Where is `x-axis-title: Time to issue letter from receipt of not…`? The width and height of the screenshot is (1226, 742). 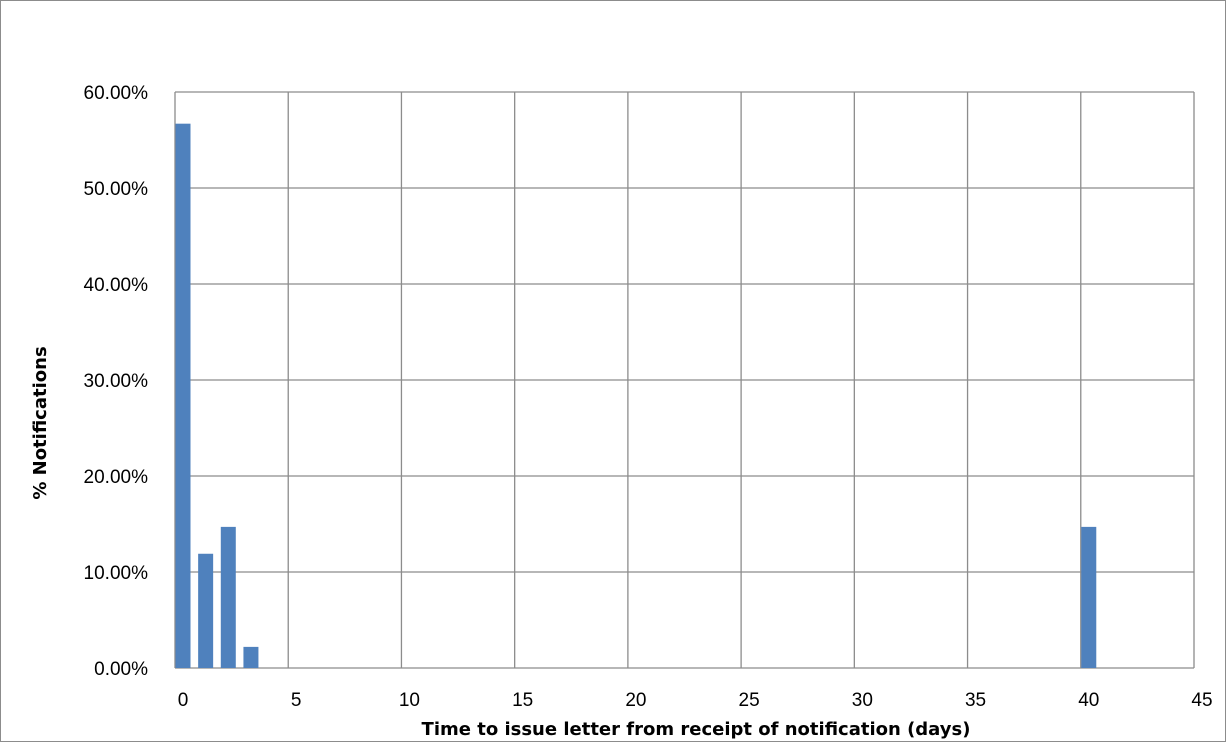
x-axis-title: Time to issue letter from receipt of not… is located at coordinates (696, 729).